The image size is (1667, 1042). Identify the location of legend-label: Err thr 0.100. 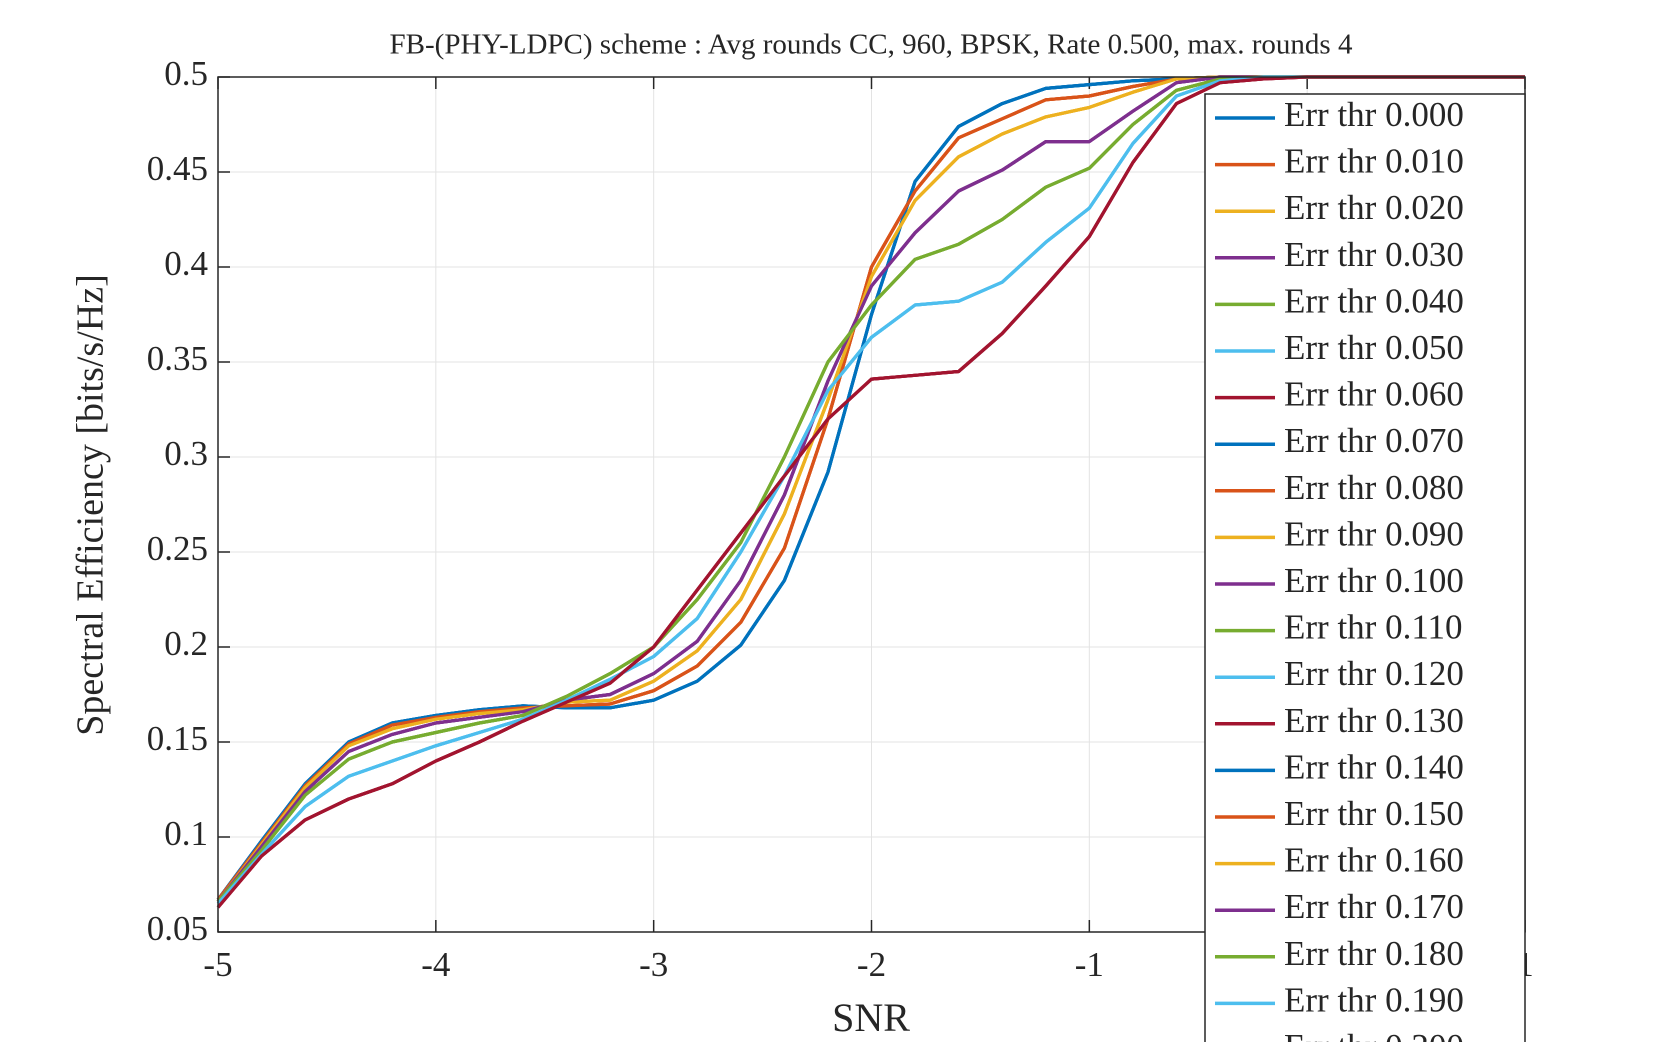
(1374, 580).